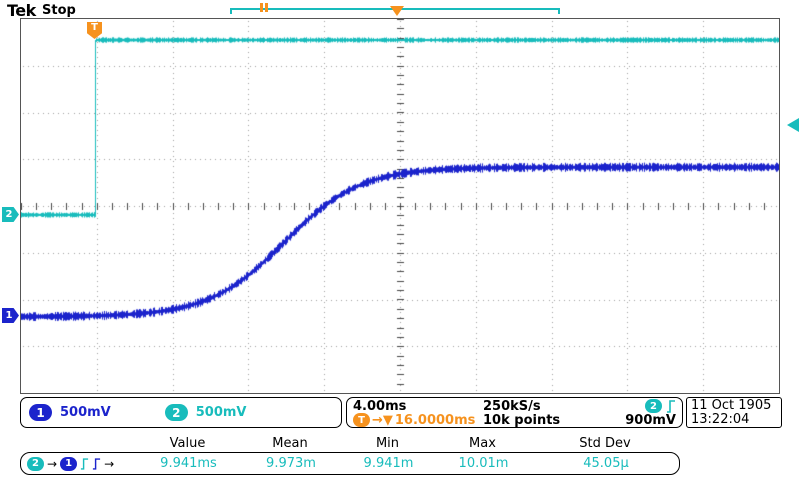 This screenshot has width=800, height=480. I want to click on meas-arrow2-icon: →, so click(109, 463).